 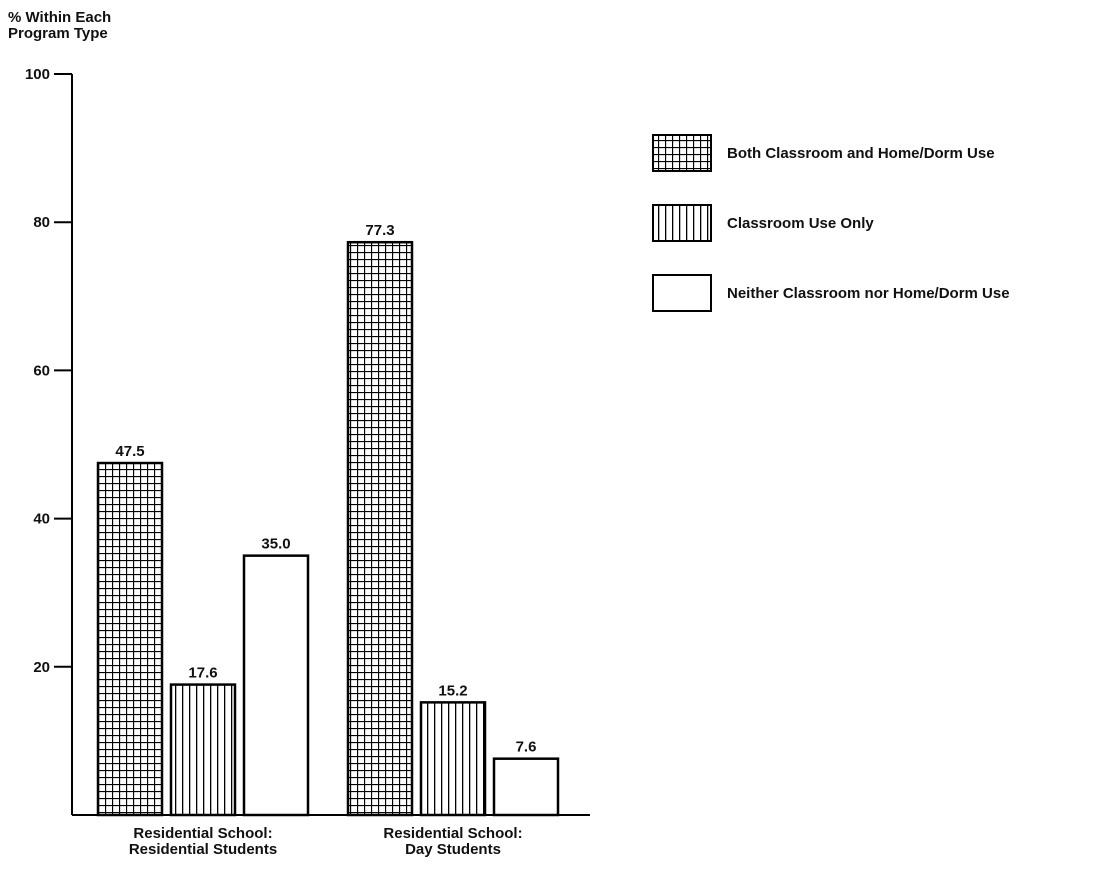 I want to click on value-label: 35.0, so click(x=275, y=544).